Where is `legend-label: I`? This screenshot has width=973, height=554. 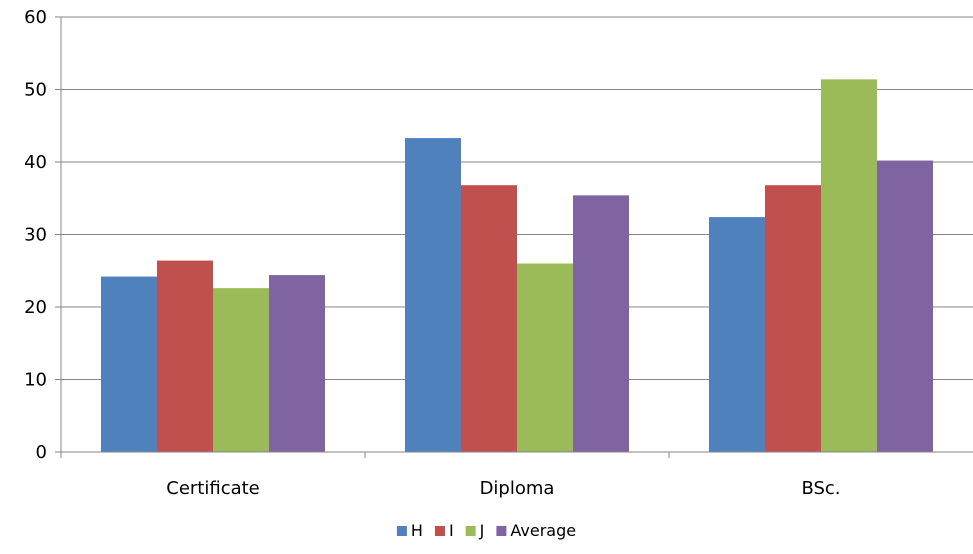 legend-label: I is located at coordinates (451, 530).